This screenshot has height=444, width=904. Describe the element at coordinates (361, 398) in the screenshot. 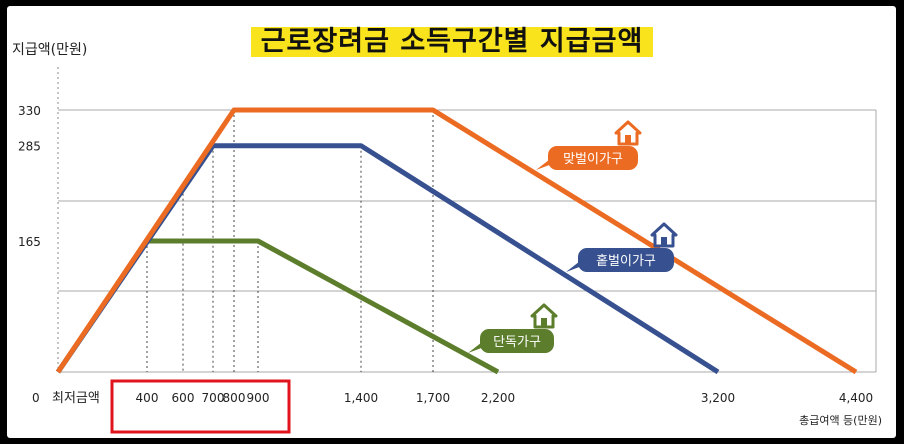

I see `x-tick-label: 1,400` at that location.